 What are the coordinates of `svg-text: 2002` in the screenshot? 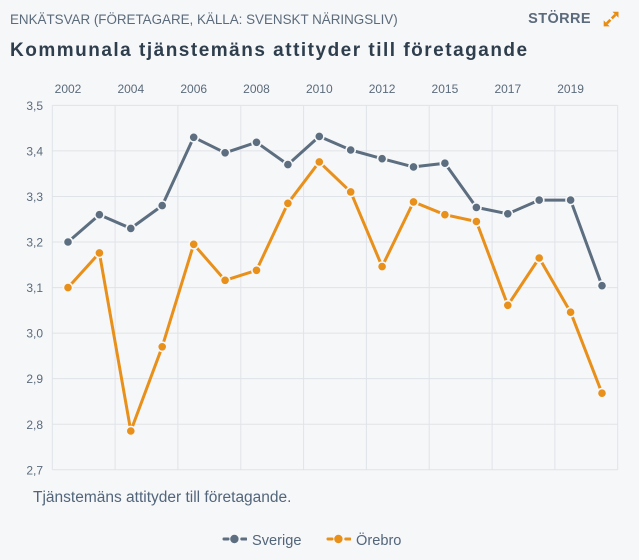 It's located at (68, 89).